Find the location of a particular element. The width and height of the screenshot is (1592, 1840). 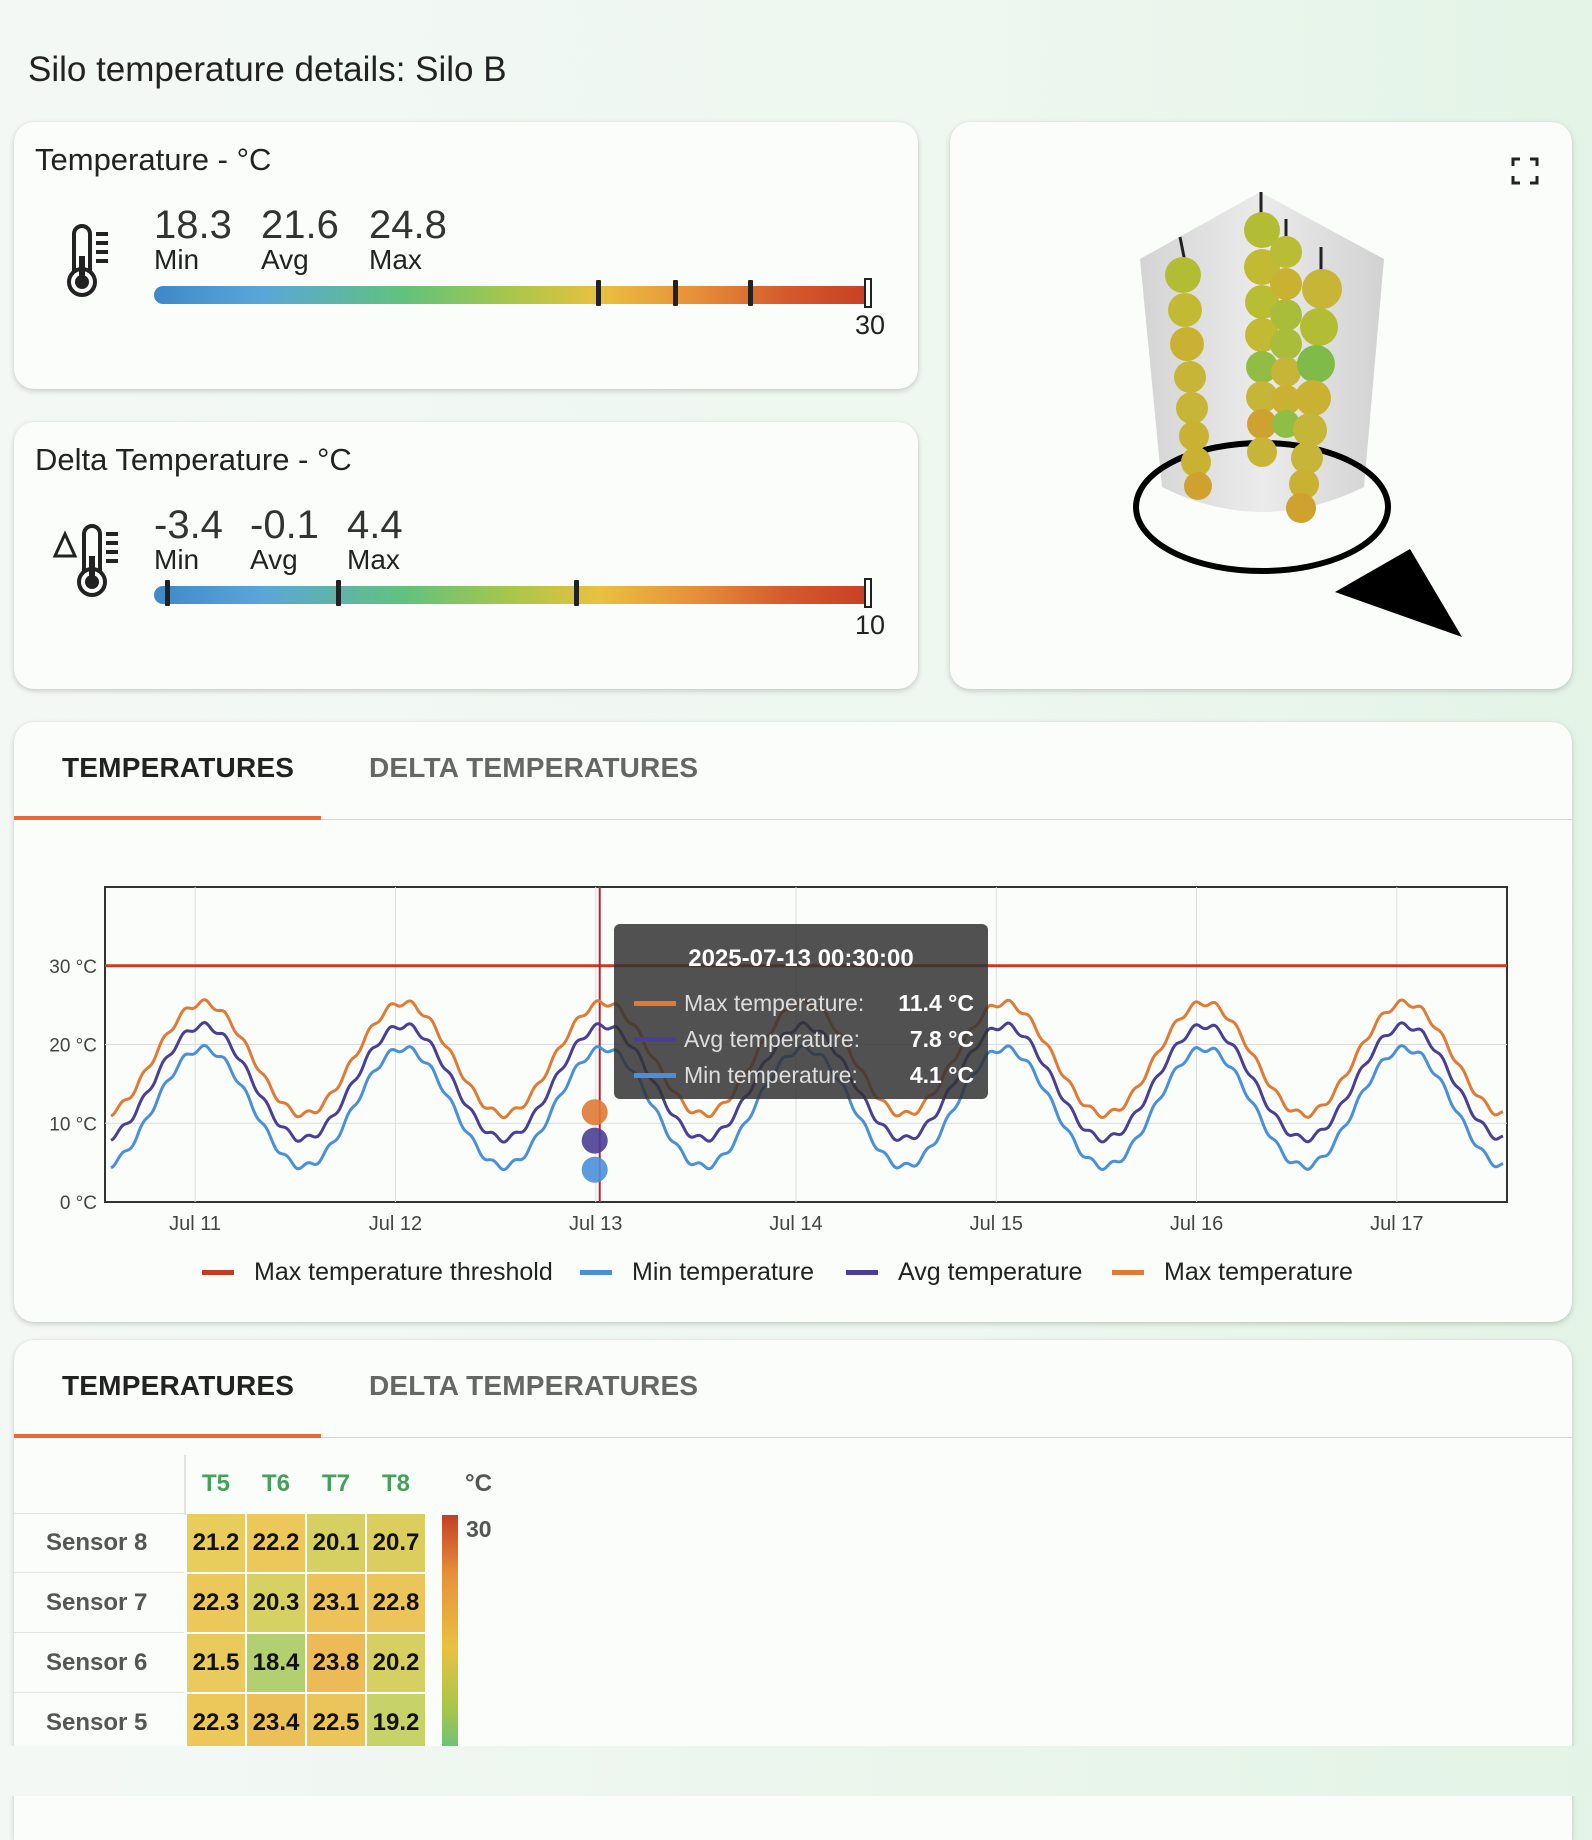

page-title: Silo temperature details: Silo B is located at coordinates (267, 69).